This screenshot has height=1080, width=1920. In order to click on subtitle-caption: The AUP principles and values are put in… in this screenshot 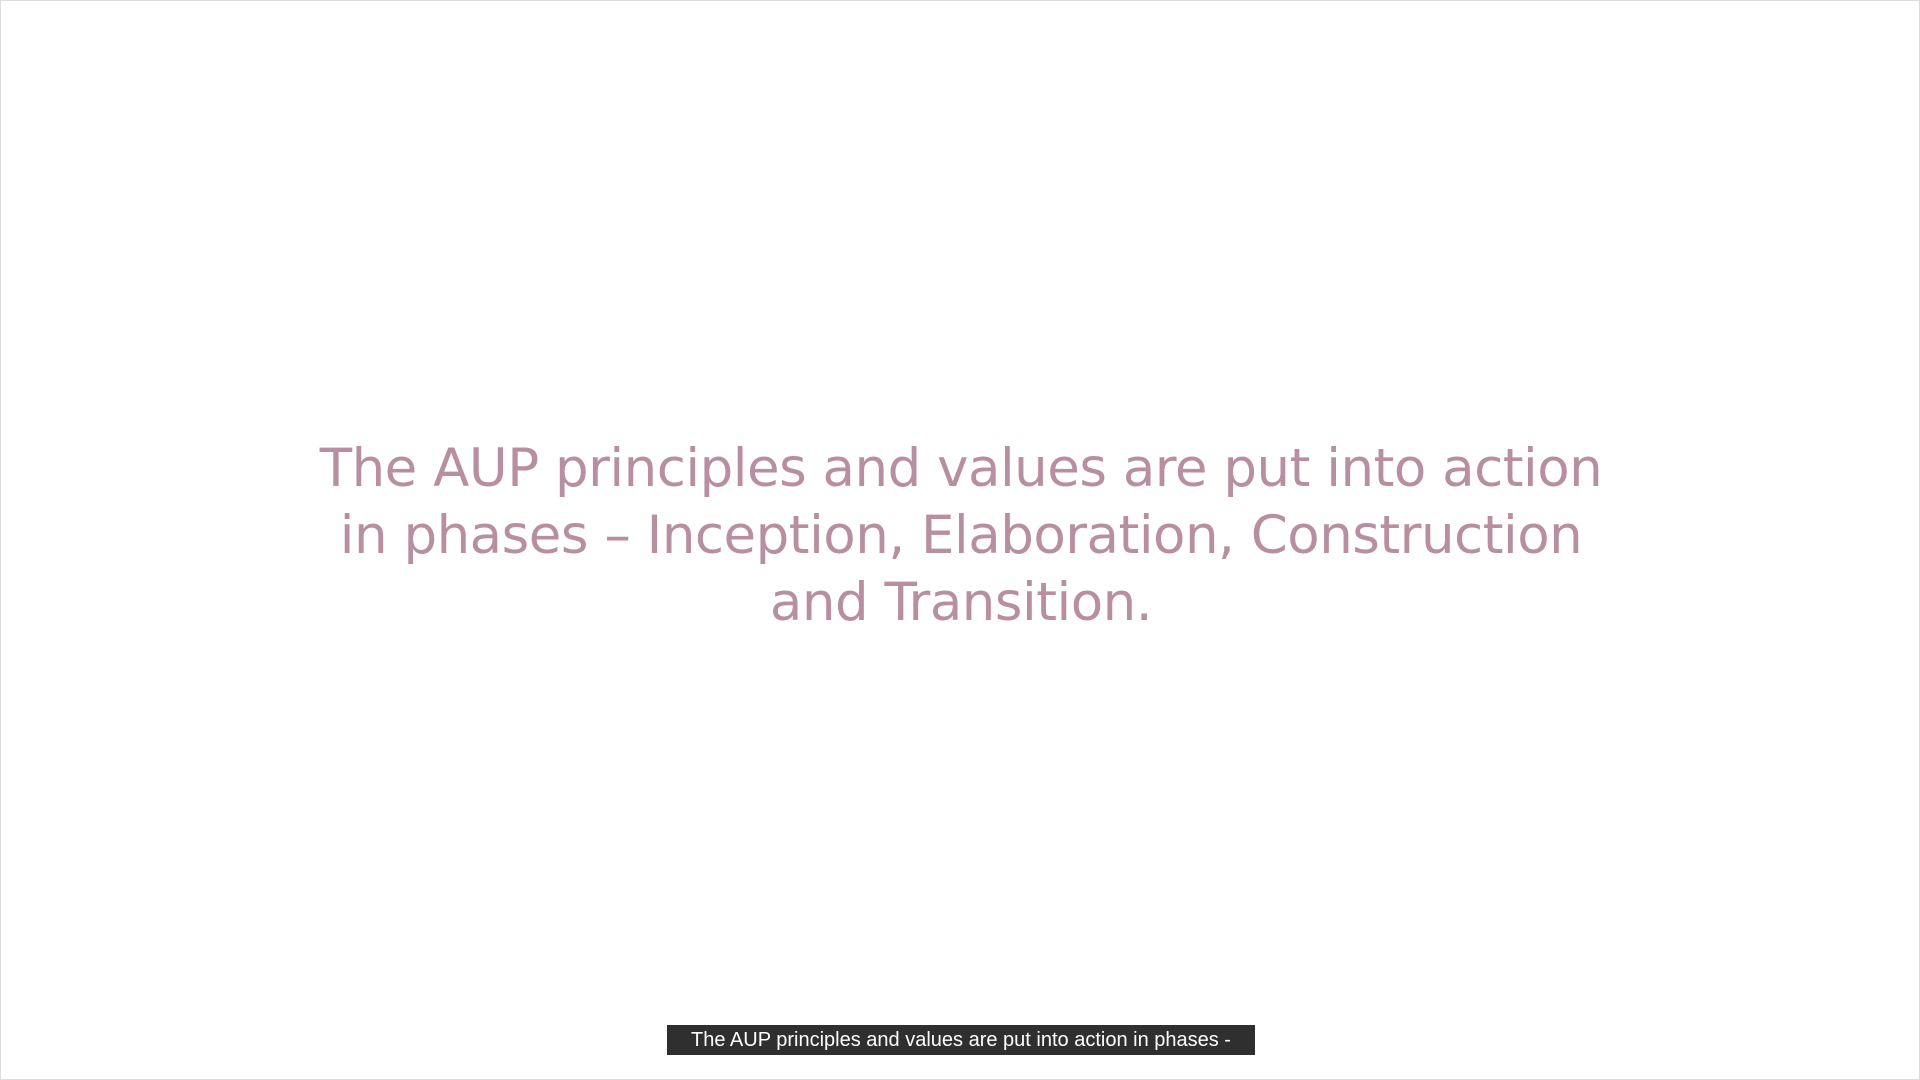, I will do `click(961, 1040)`.